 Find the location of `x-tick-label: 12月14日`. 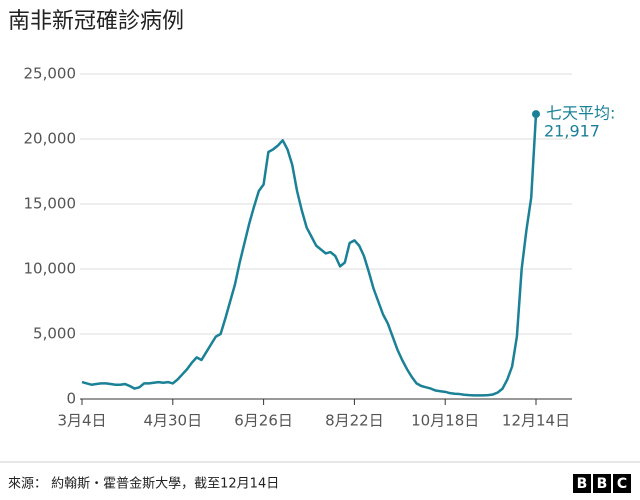

x-tick-label: 12月14日 is located at coordinates (536, 421).